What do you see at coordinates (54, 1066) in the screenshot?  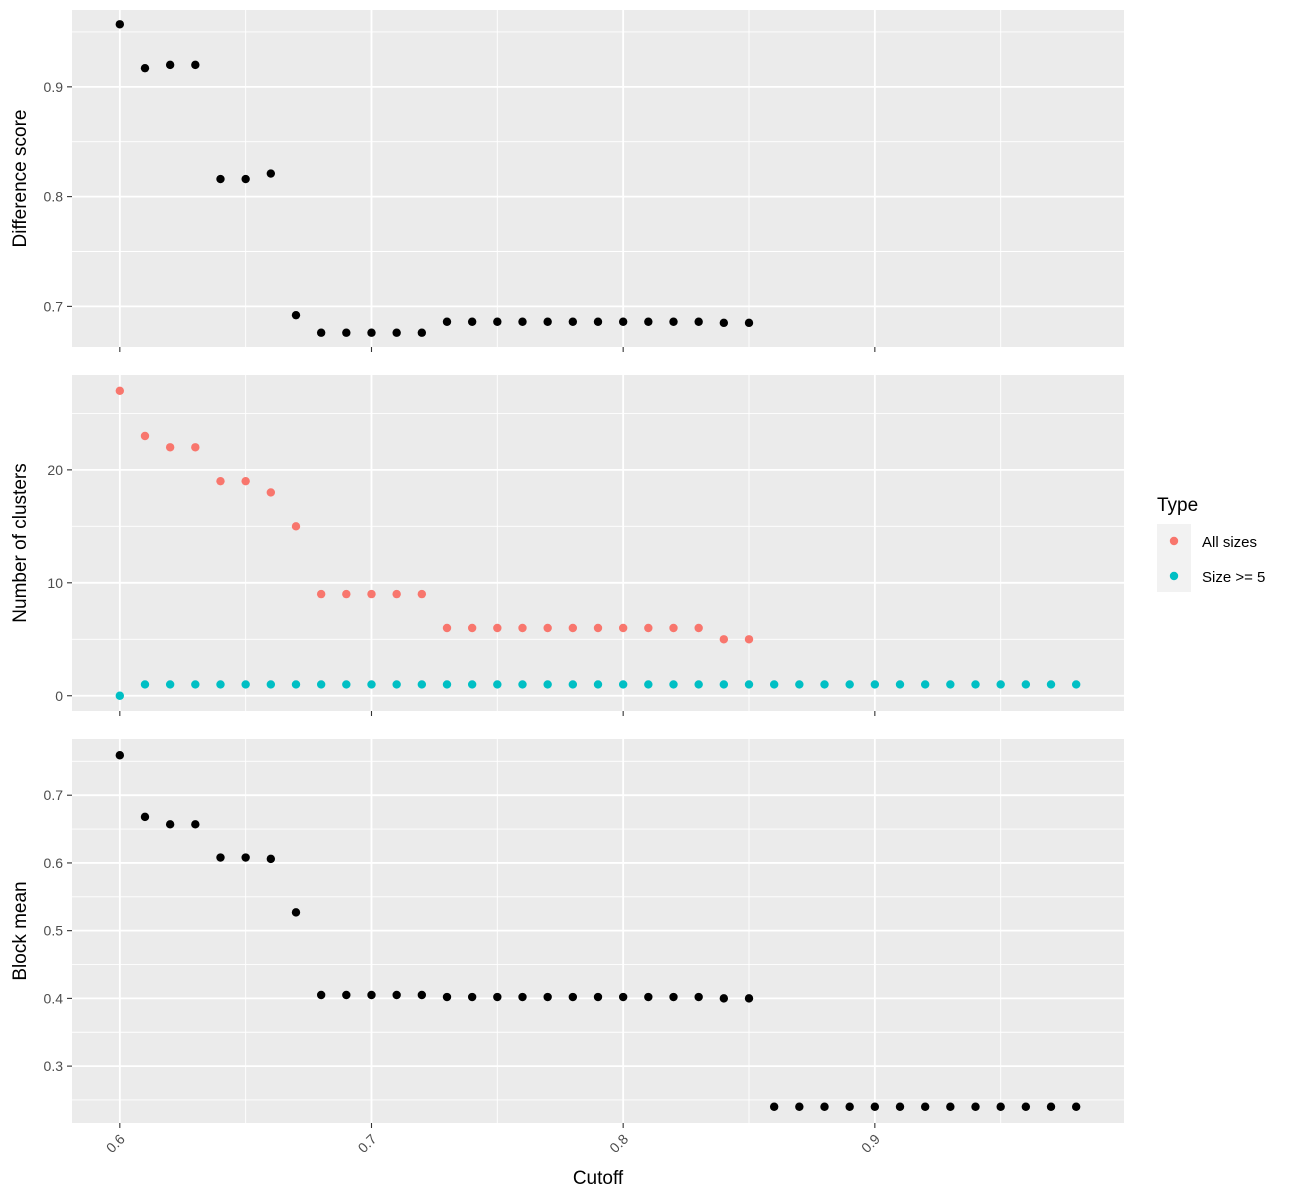 I see `y-tick-label: 0.3` at bounding box center [54, 1066].